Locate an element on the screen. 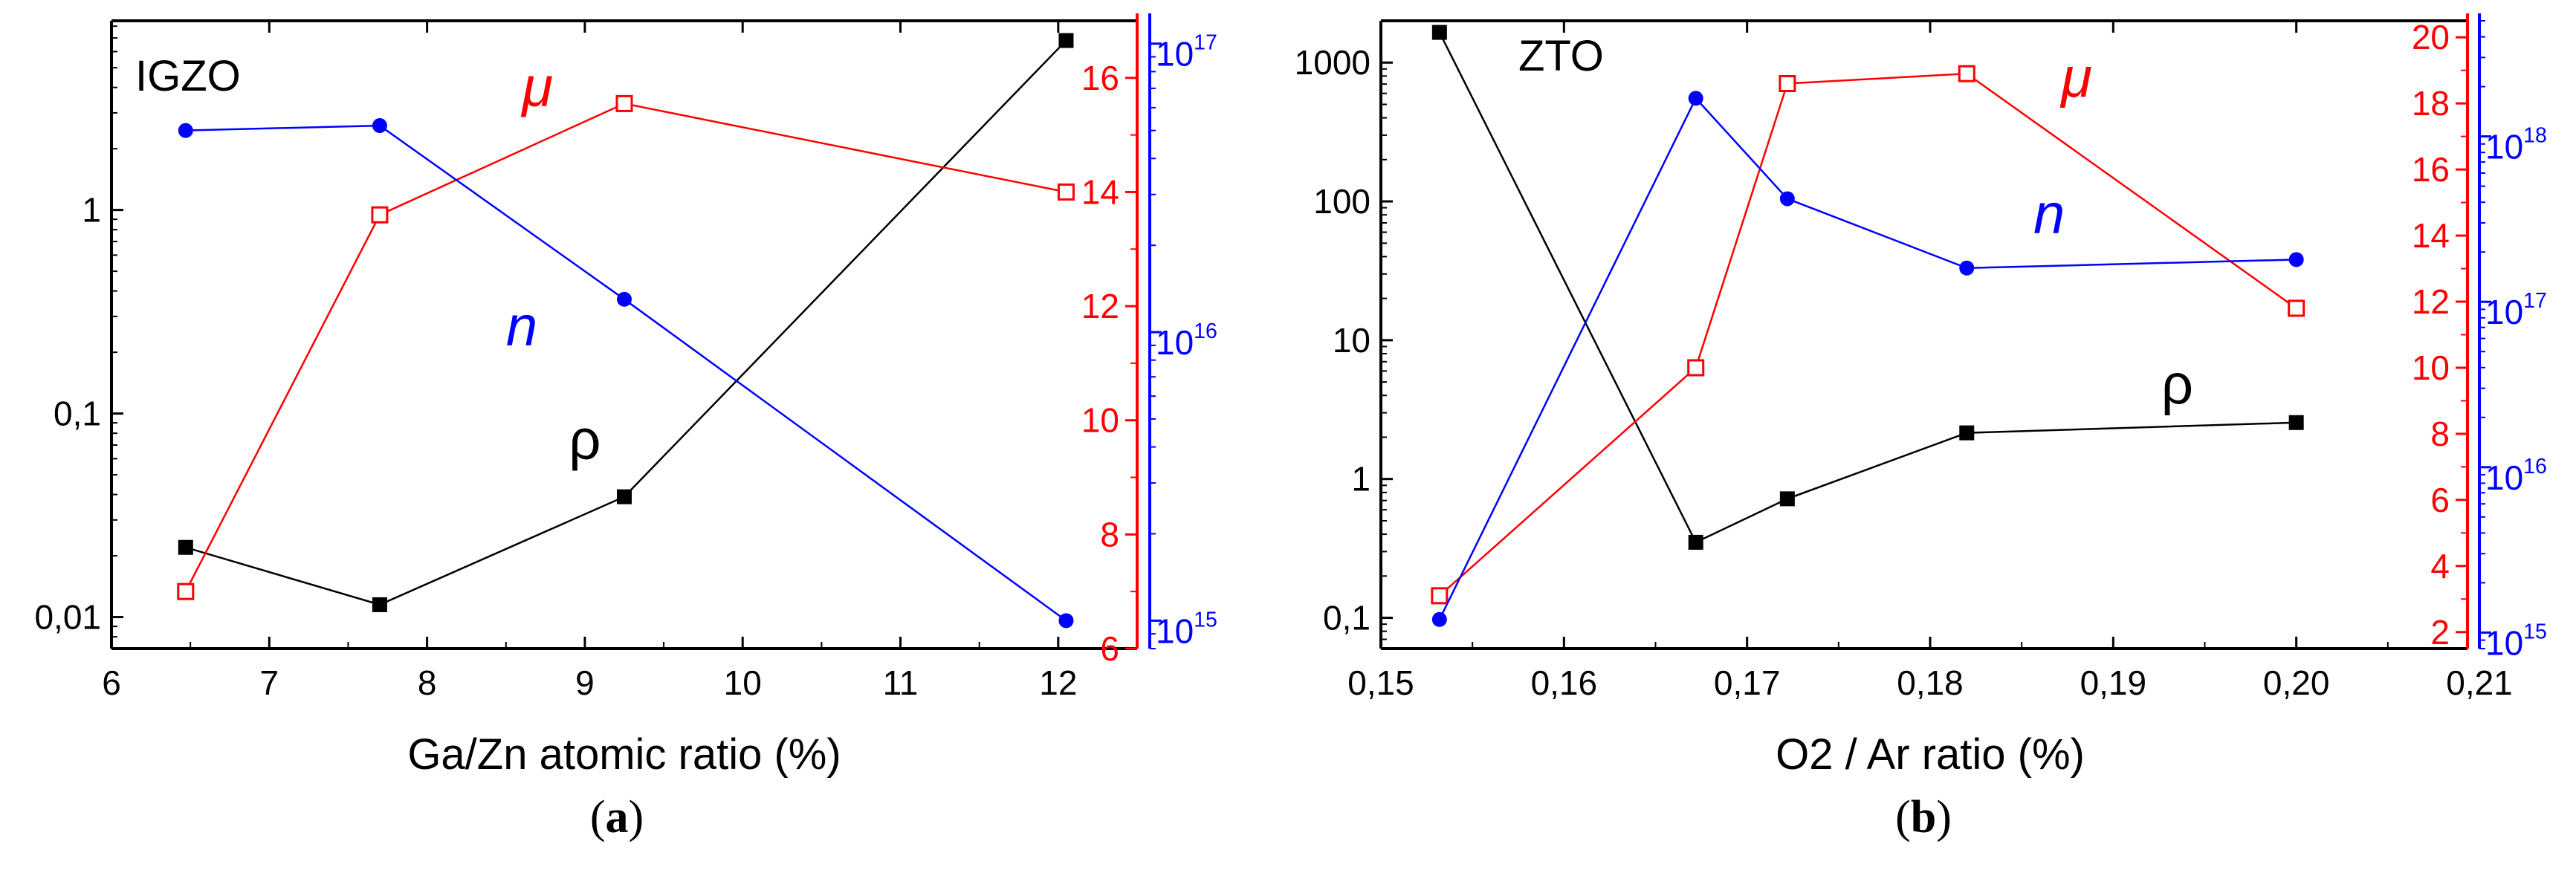 The height and width of the screenshot is (870, 2576). panel-a-left-tick-label: 0,1 is located at coordinates (77, 414).